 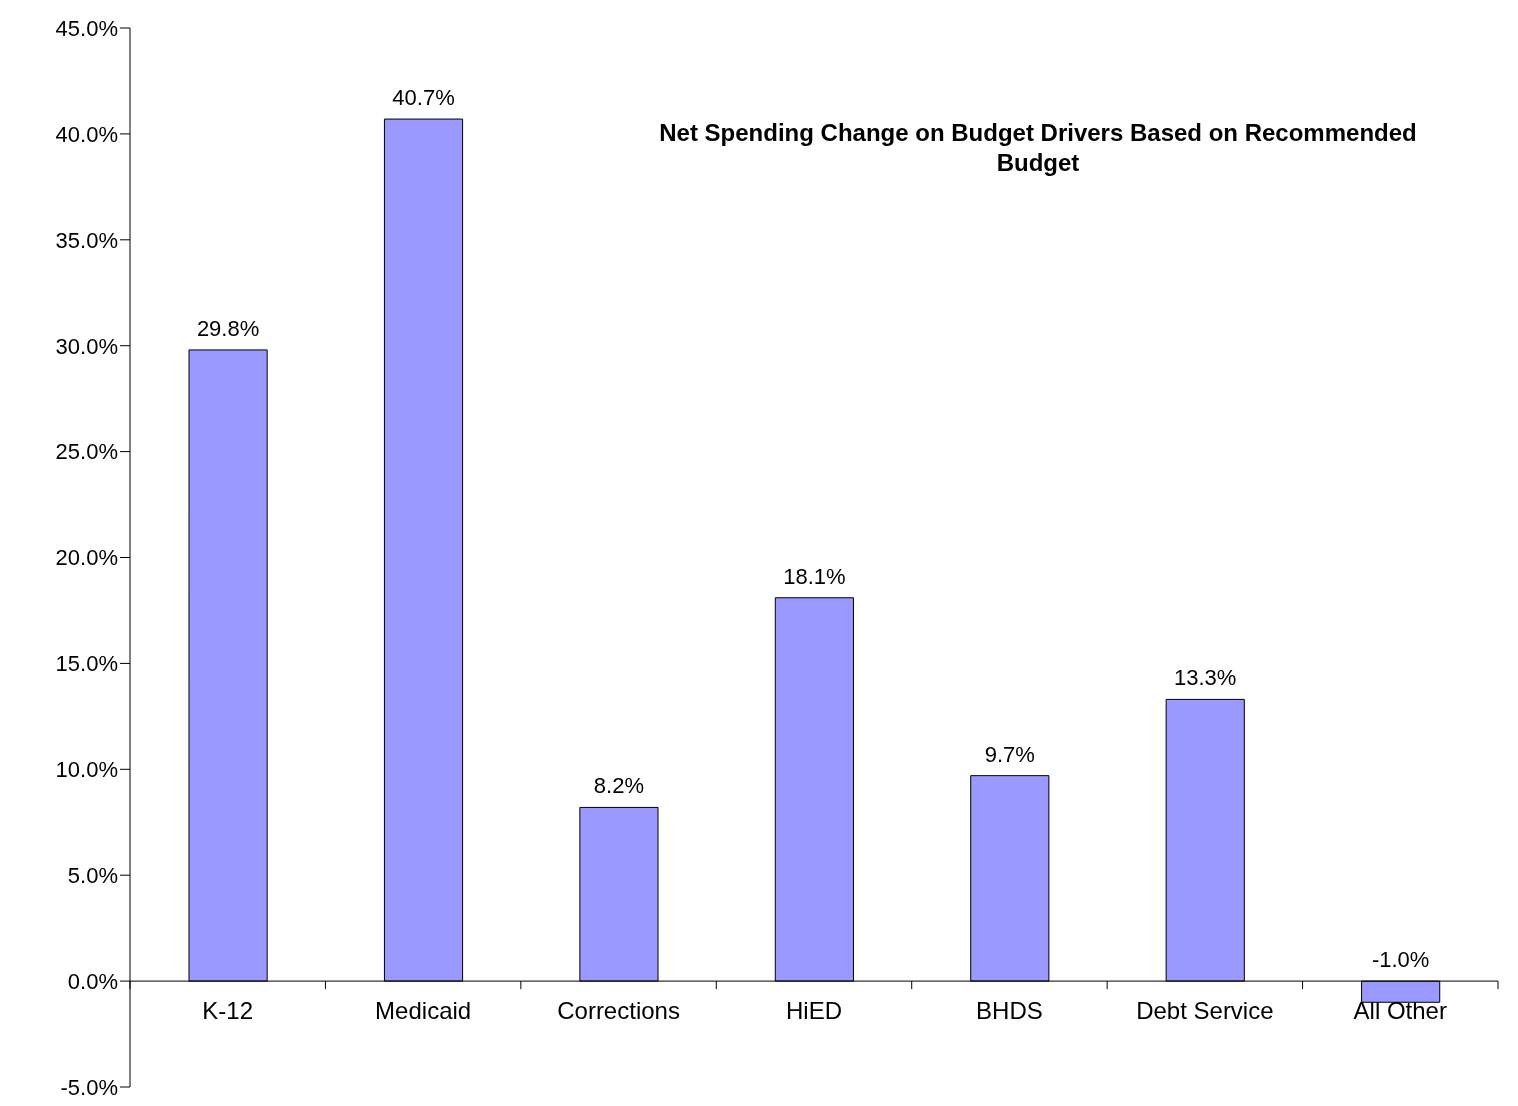 I want to click on y-tick-label: 40.0%, so click(x=86, y=134).